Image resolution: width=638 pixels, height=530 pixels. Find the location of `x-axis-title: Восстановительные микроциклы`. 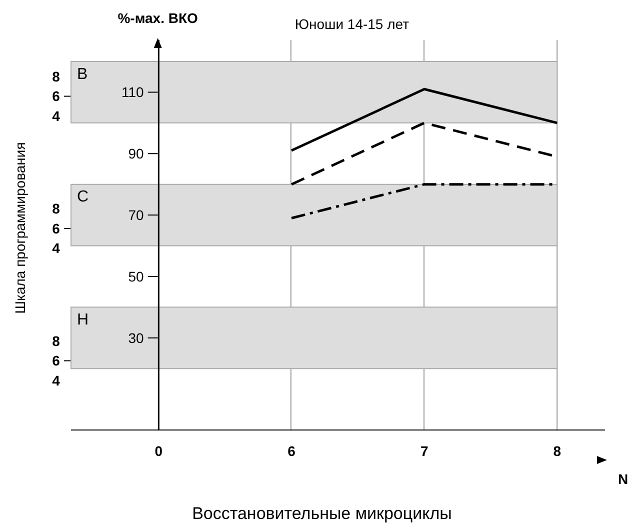

x-axis-title: Восстановительные микроциклы is located at coordinates (322, 514).